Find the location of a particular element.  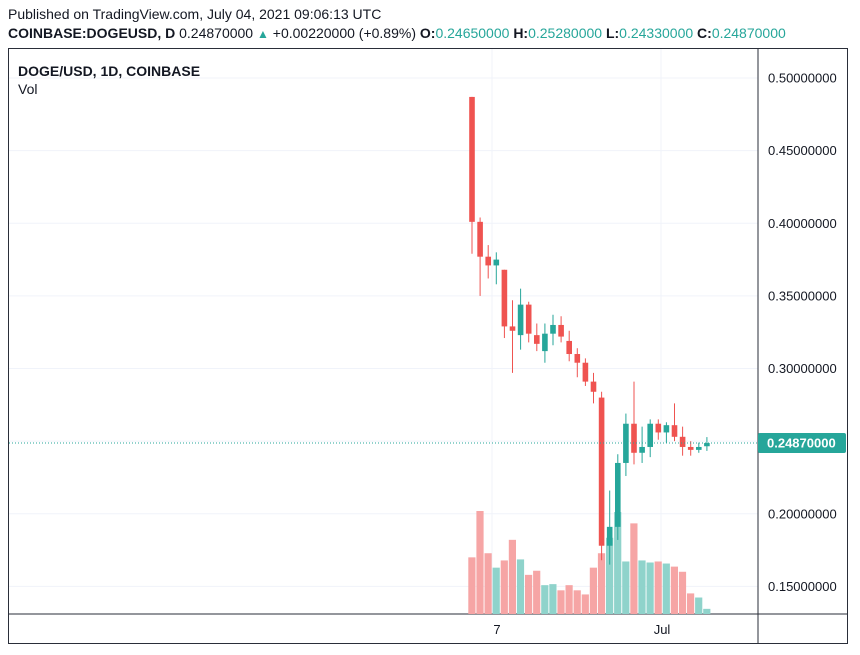

low-label: L: is located at coordinates (612, 33).